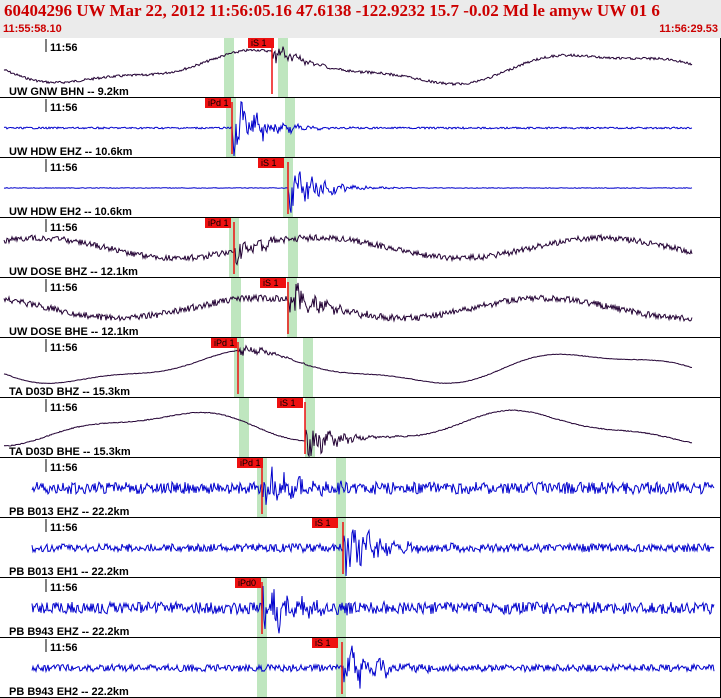  I want to click on trace-row: iPd0 11:56 PB B943 EHZ -- 22.2km, so click(360, 608).